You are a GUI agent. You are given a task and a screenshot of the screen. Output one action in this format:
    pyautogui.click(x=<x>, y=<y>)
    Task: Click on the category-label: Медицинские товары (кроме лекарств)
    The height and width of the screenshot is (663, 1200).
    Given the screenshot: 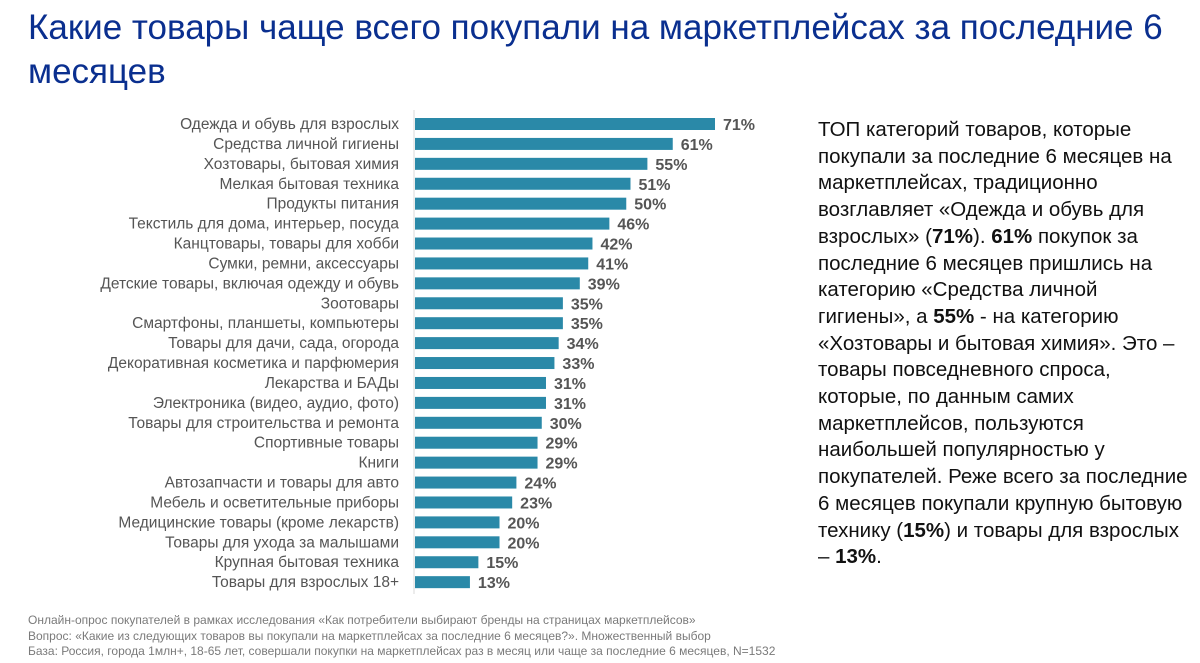 What is the action you would take?
    pyautogui.click(x=258, y=522)
    